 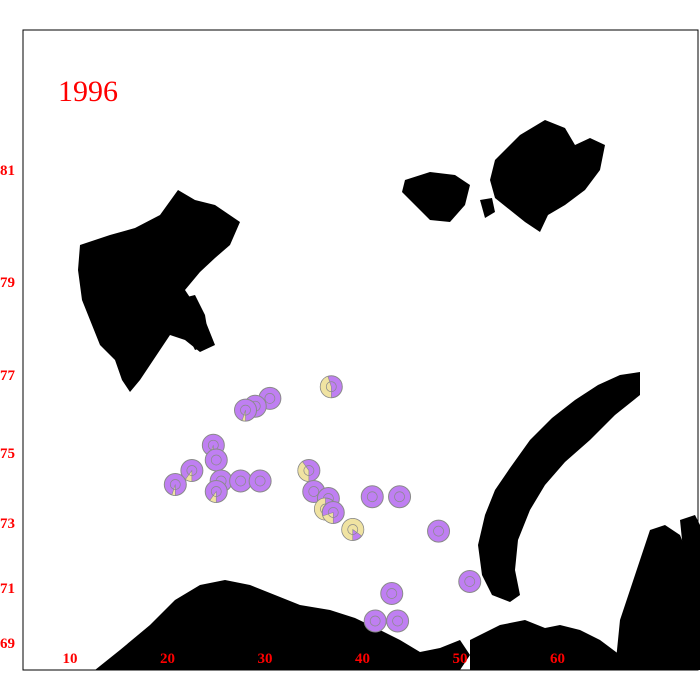 I want to click on landmass-east-coast, so click(x=656, y=597).